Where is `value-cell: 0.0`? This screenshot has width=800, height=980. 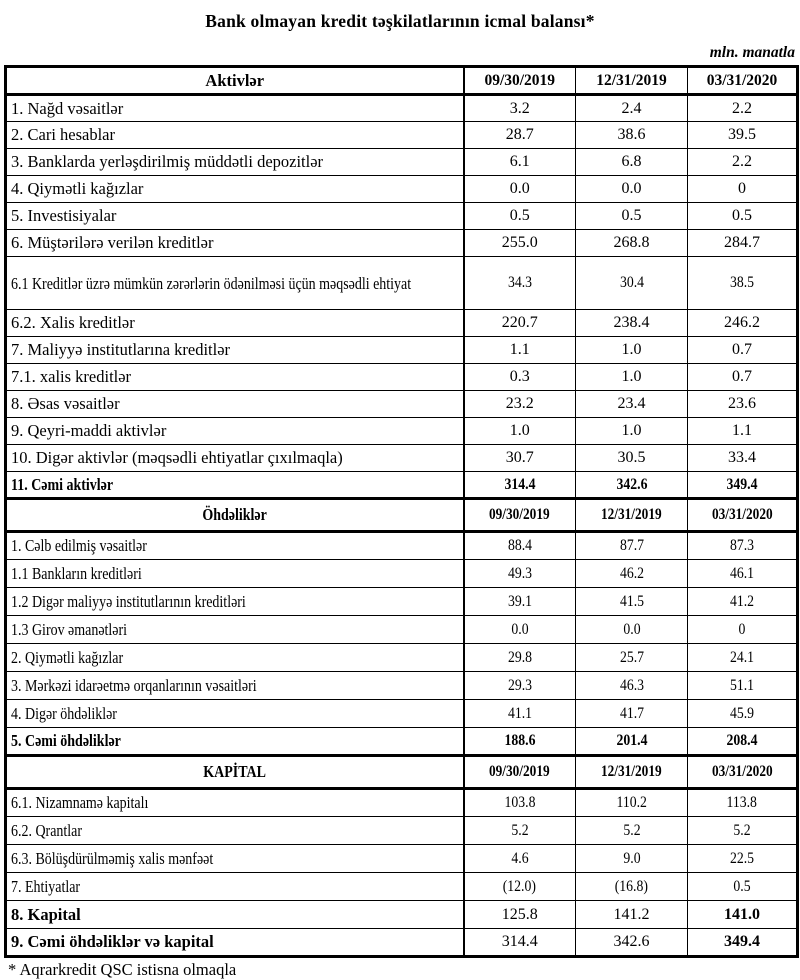 value-cell: 0.0 is located at coordinates (519, 629).